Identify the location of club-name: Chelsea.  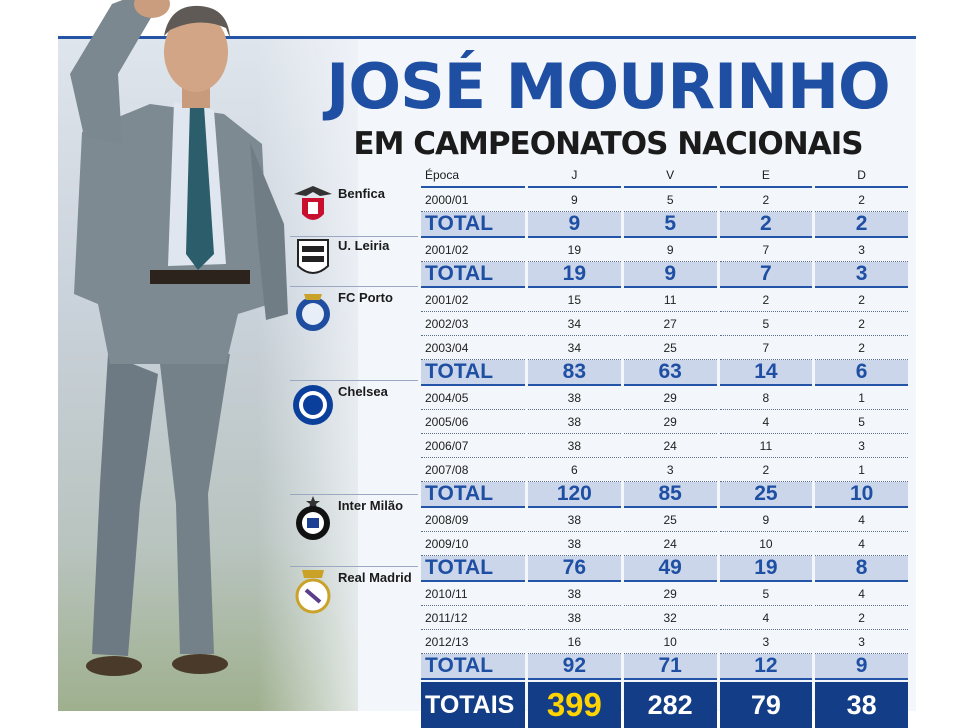
(363, 391).